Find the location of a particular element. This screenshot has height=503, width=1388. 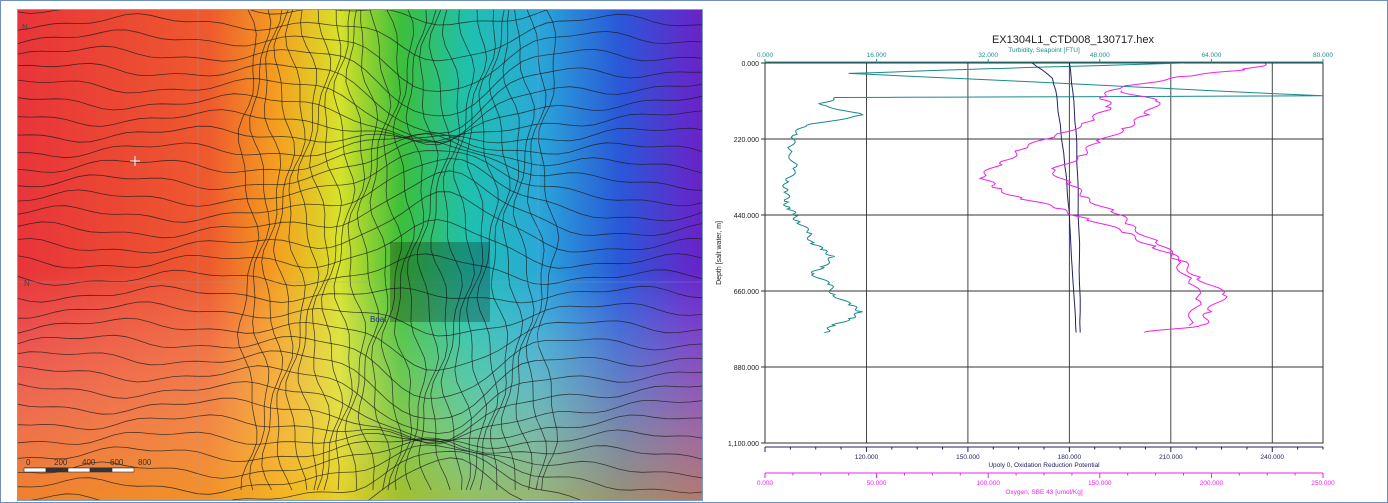

top-tick-label: 80.000 is located at coordinates (1323, 55).